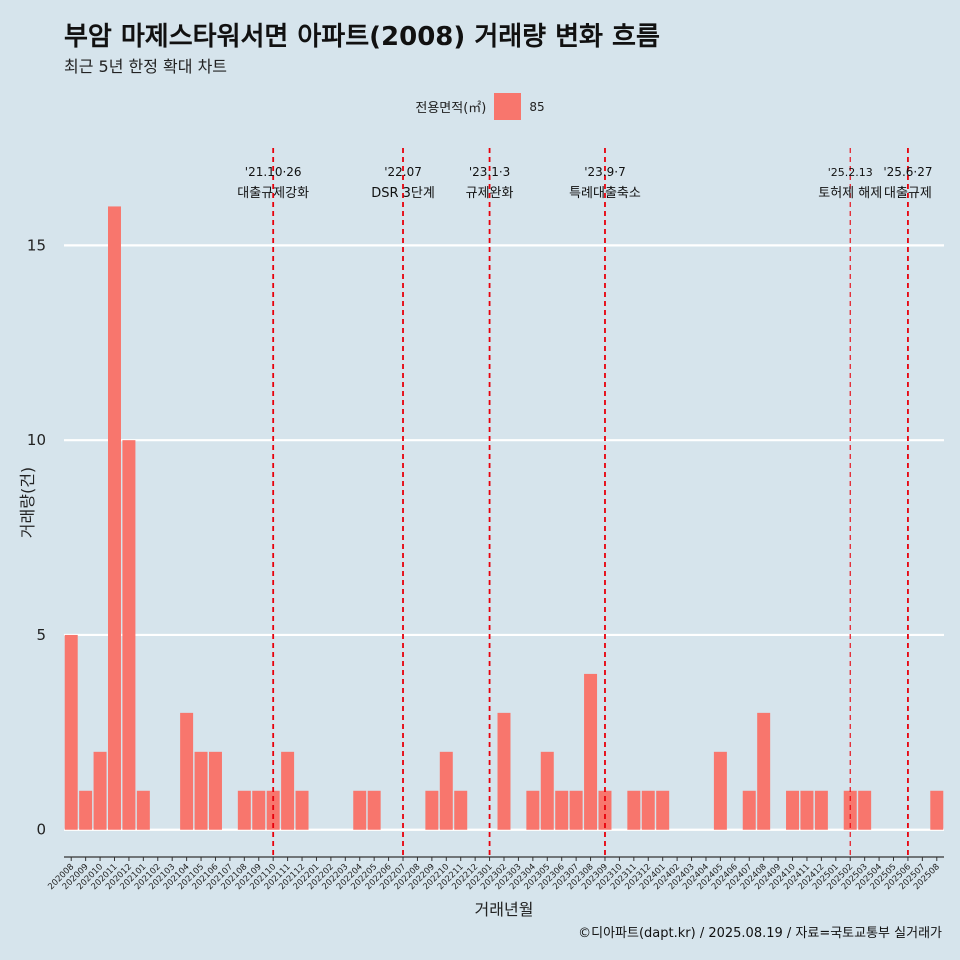  I want to click on y-axis-title: 거래량(건), so click(27, 502).